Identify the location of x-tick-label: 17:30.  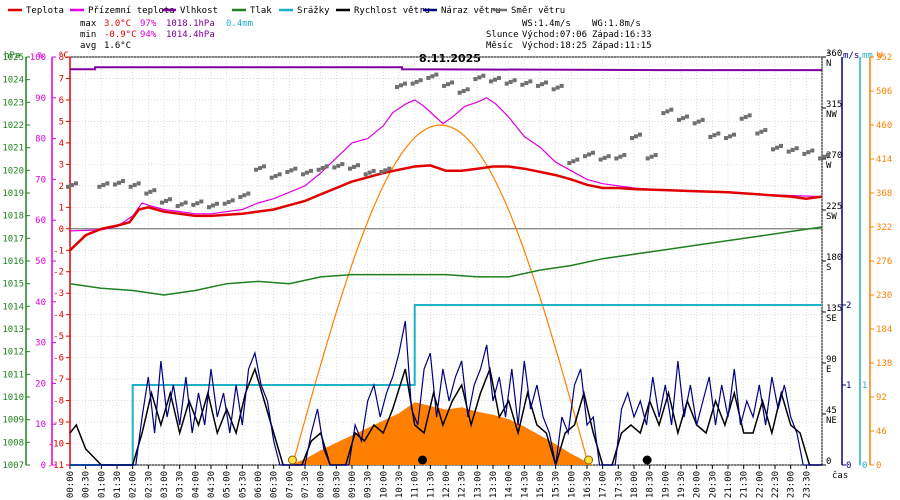
(619, 484).